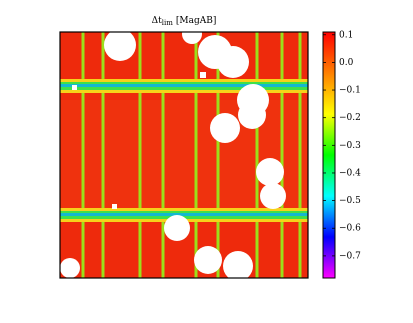  I want to click on colorbar: 0.1 0.0 −0.1 −0.2 −0.3 −0.4 −0.5 −0.6 −0.7, so click(341, 154).